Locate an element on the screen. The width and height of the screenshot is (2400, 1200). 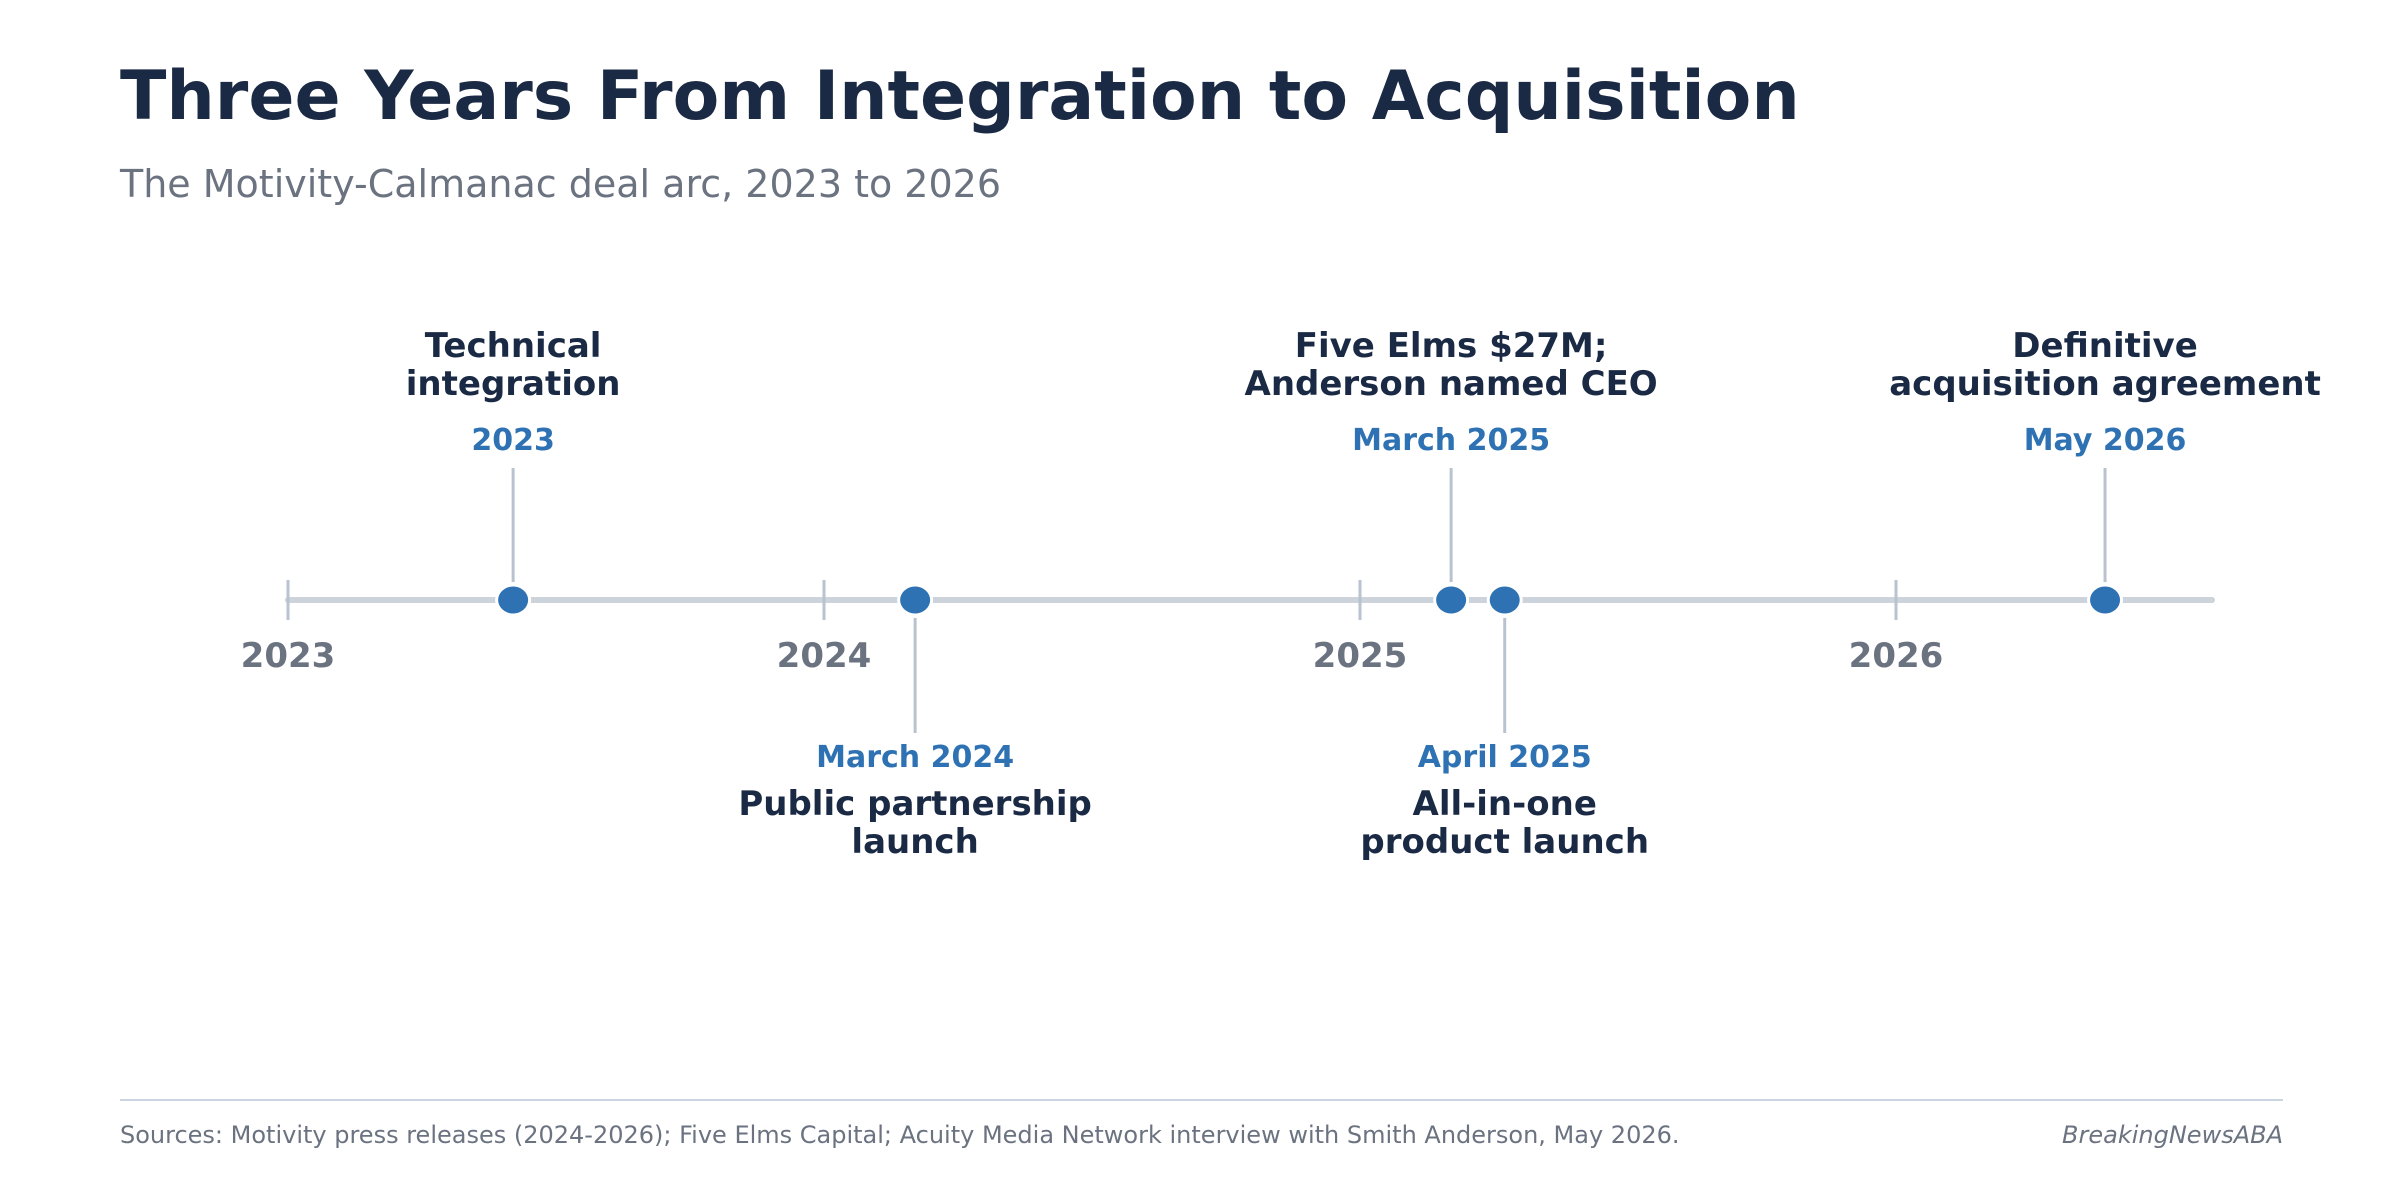
year-label: 2024 is located at coordinates (824, 656).